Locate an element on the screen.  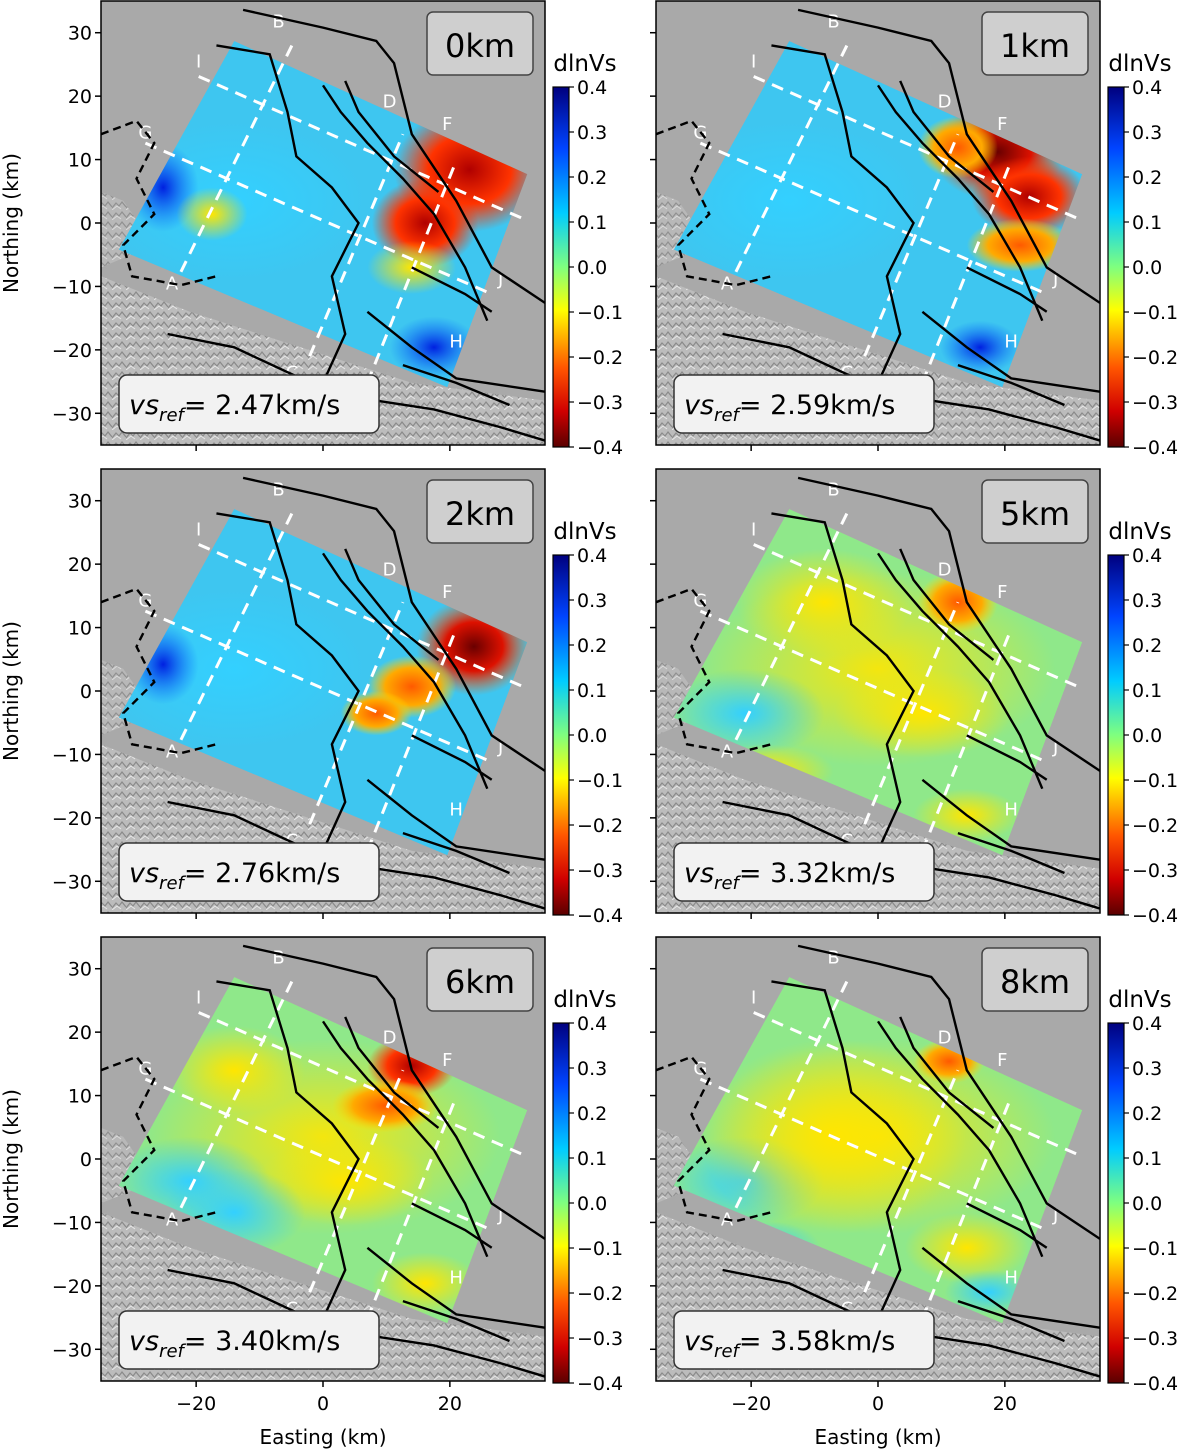
vs-ref-box: vsref= 2.47km/s is located at coordinates (249, 404).